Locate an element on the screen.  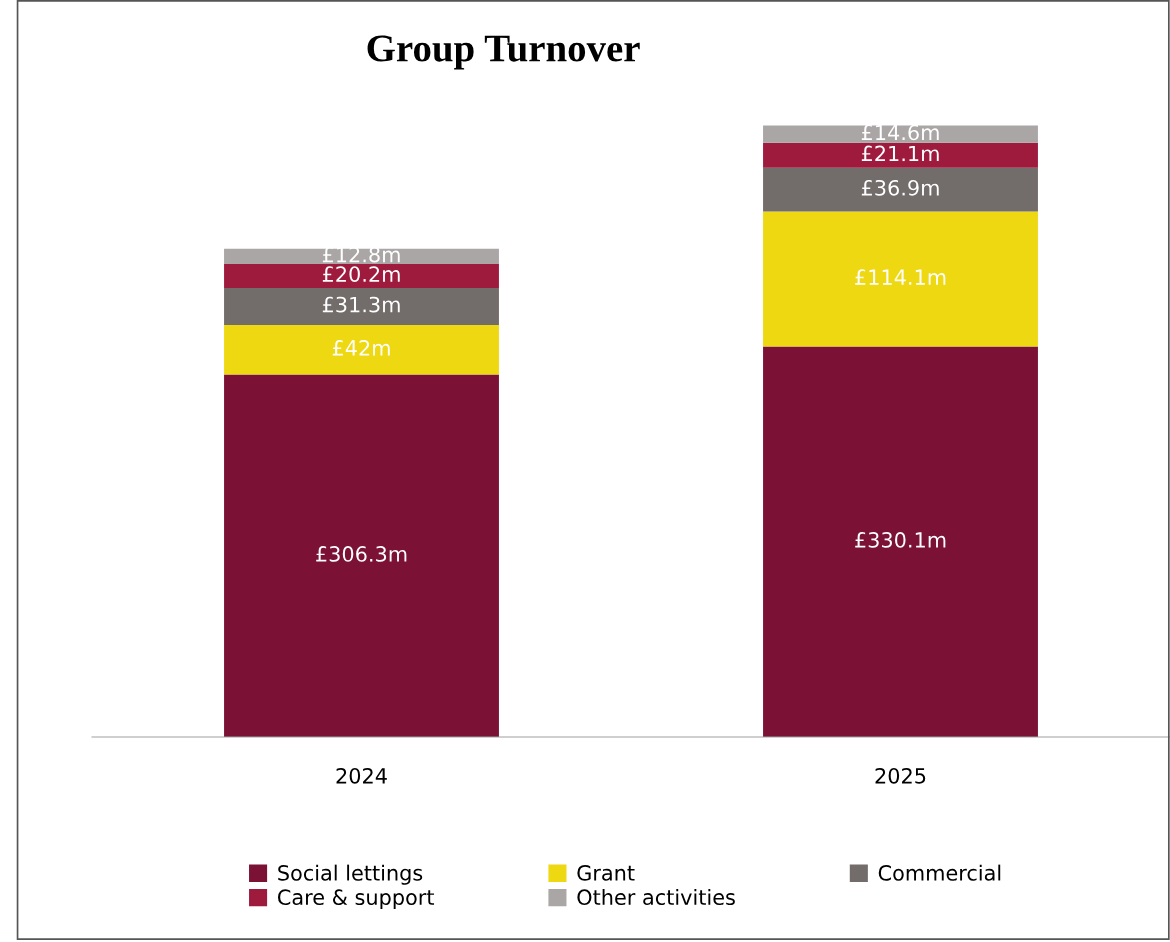
data-label: £42m is located at coordinates (361, 348).